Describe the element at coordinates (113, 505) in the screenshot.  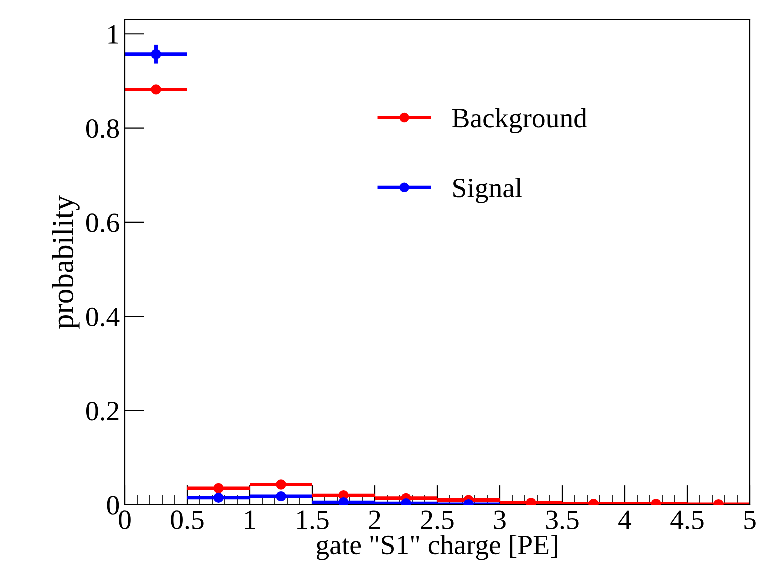
I see `y-tick-label: 0` at that location.